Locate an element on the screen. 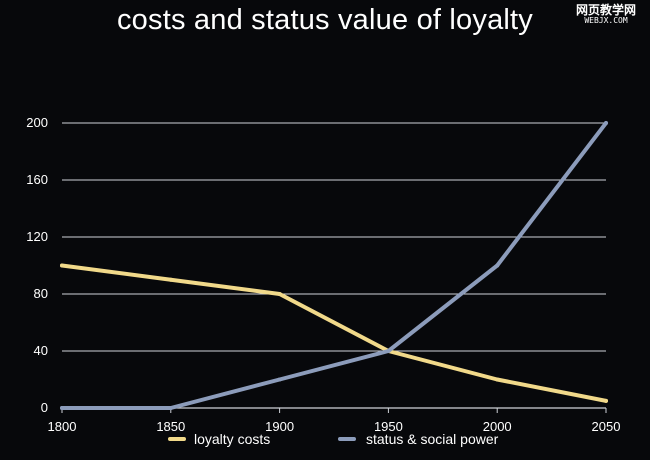  x-tick-label-1800: 1800 is located at coordinates (62, 426).